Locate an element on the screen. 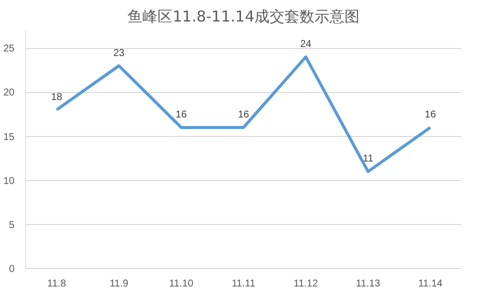 The width and height of the screenshot is (481, 289). data-label: 18 is located at coordinates (57, 97).